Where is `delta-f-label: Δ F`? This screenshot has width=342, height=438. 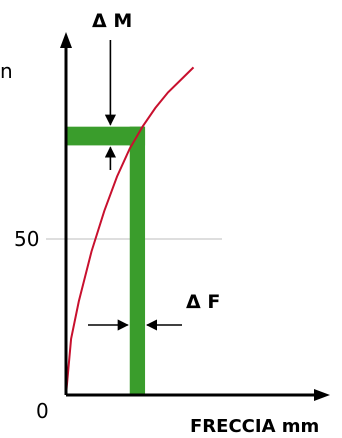 delta-f-label: Δ F is located at coordinates (203, 302).